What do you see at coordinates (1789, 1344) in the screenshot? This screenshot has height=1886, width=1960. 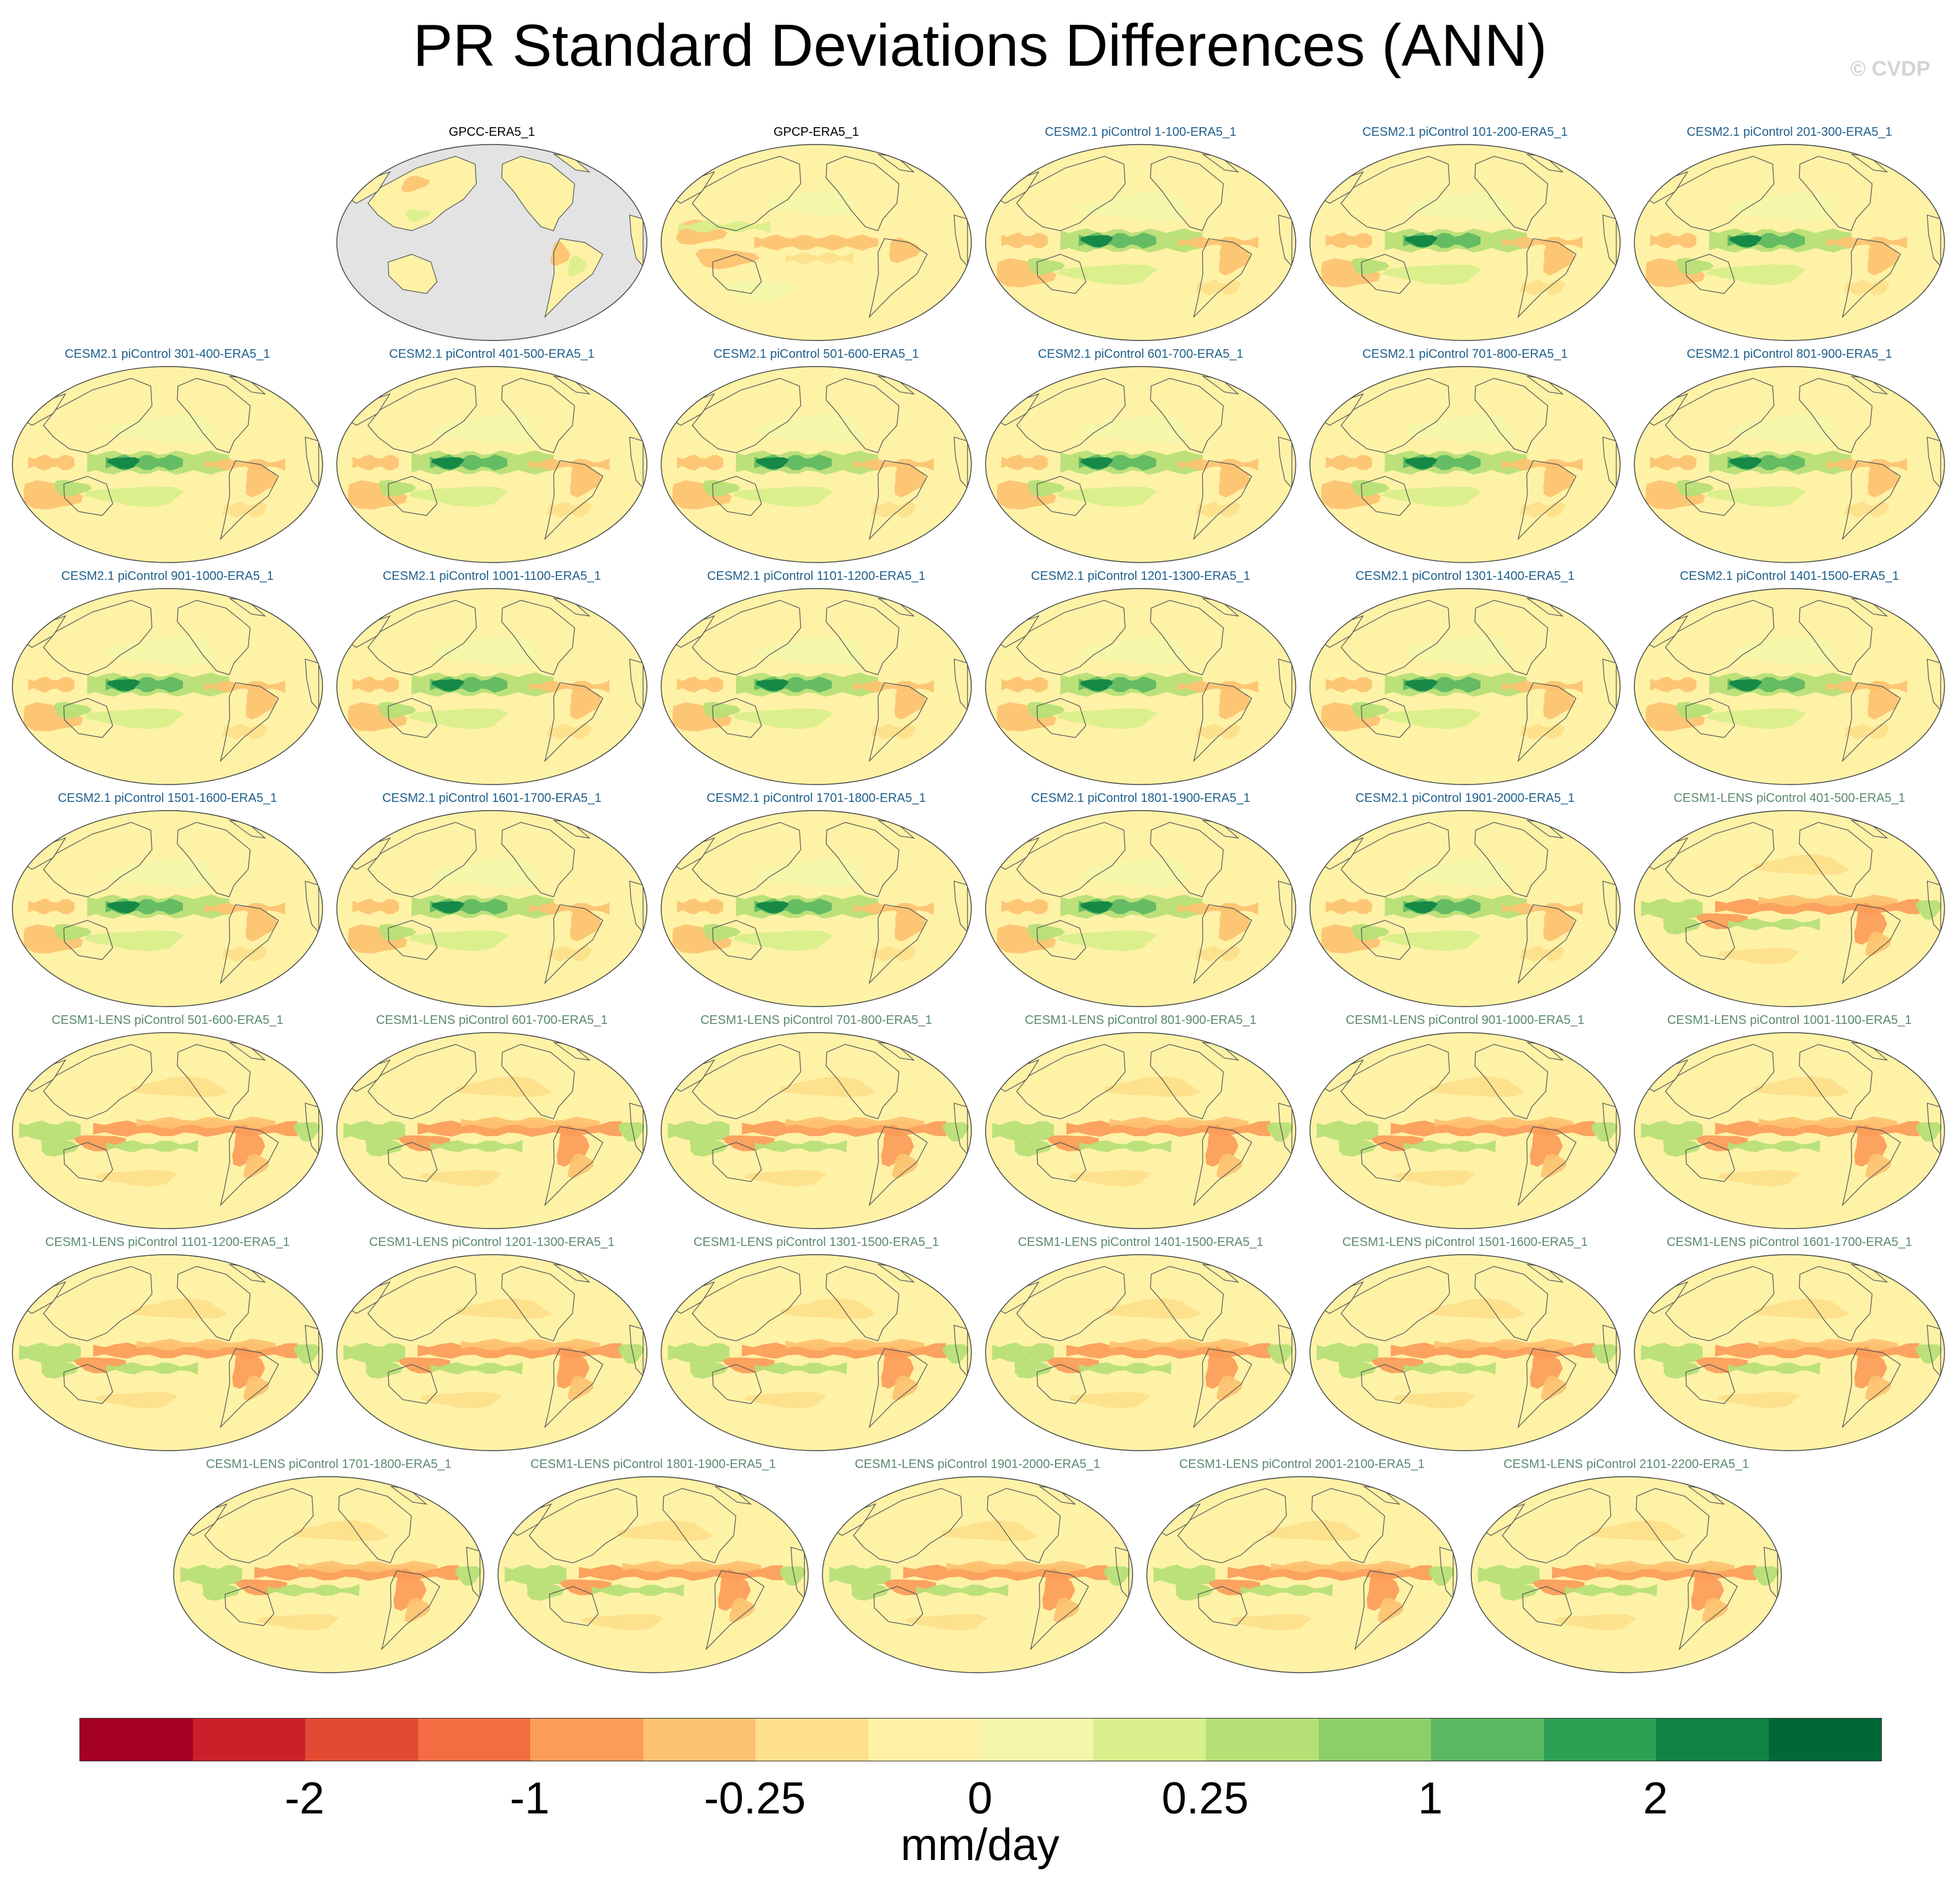 I see `map-panel: CESM1-LENS piControl 1601-1700-ERA5_1` at bounding box center [1789, 1344].